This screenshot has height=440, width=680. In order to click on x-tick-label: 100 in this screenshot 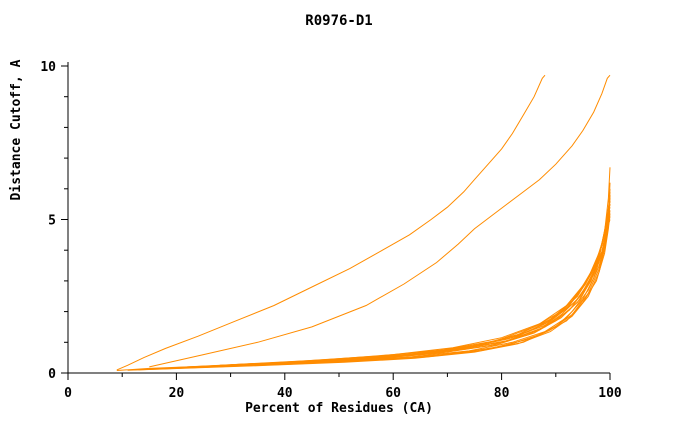, I will do `click(610, 393)`.